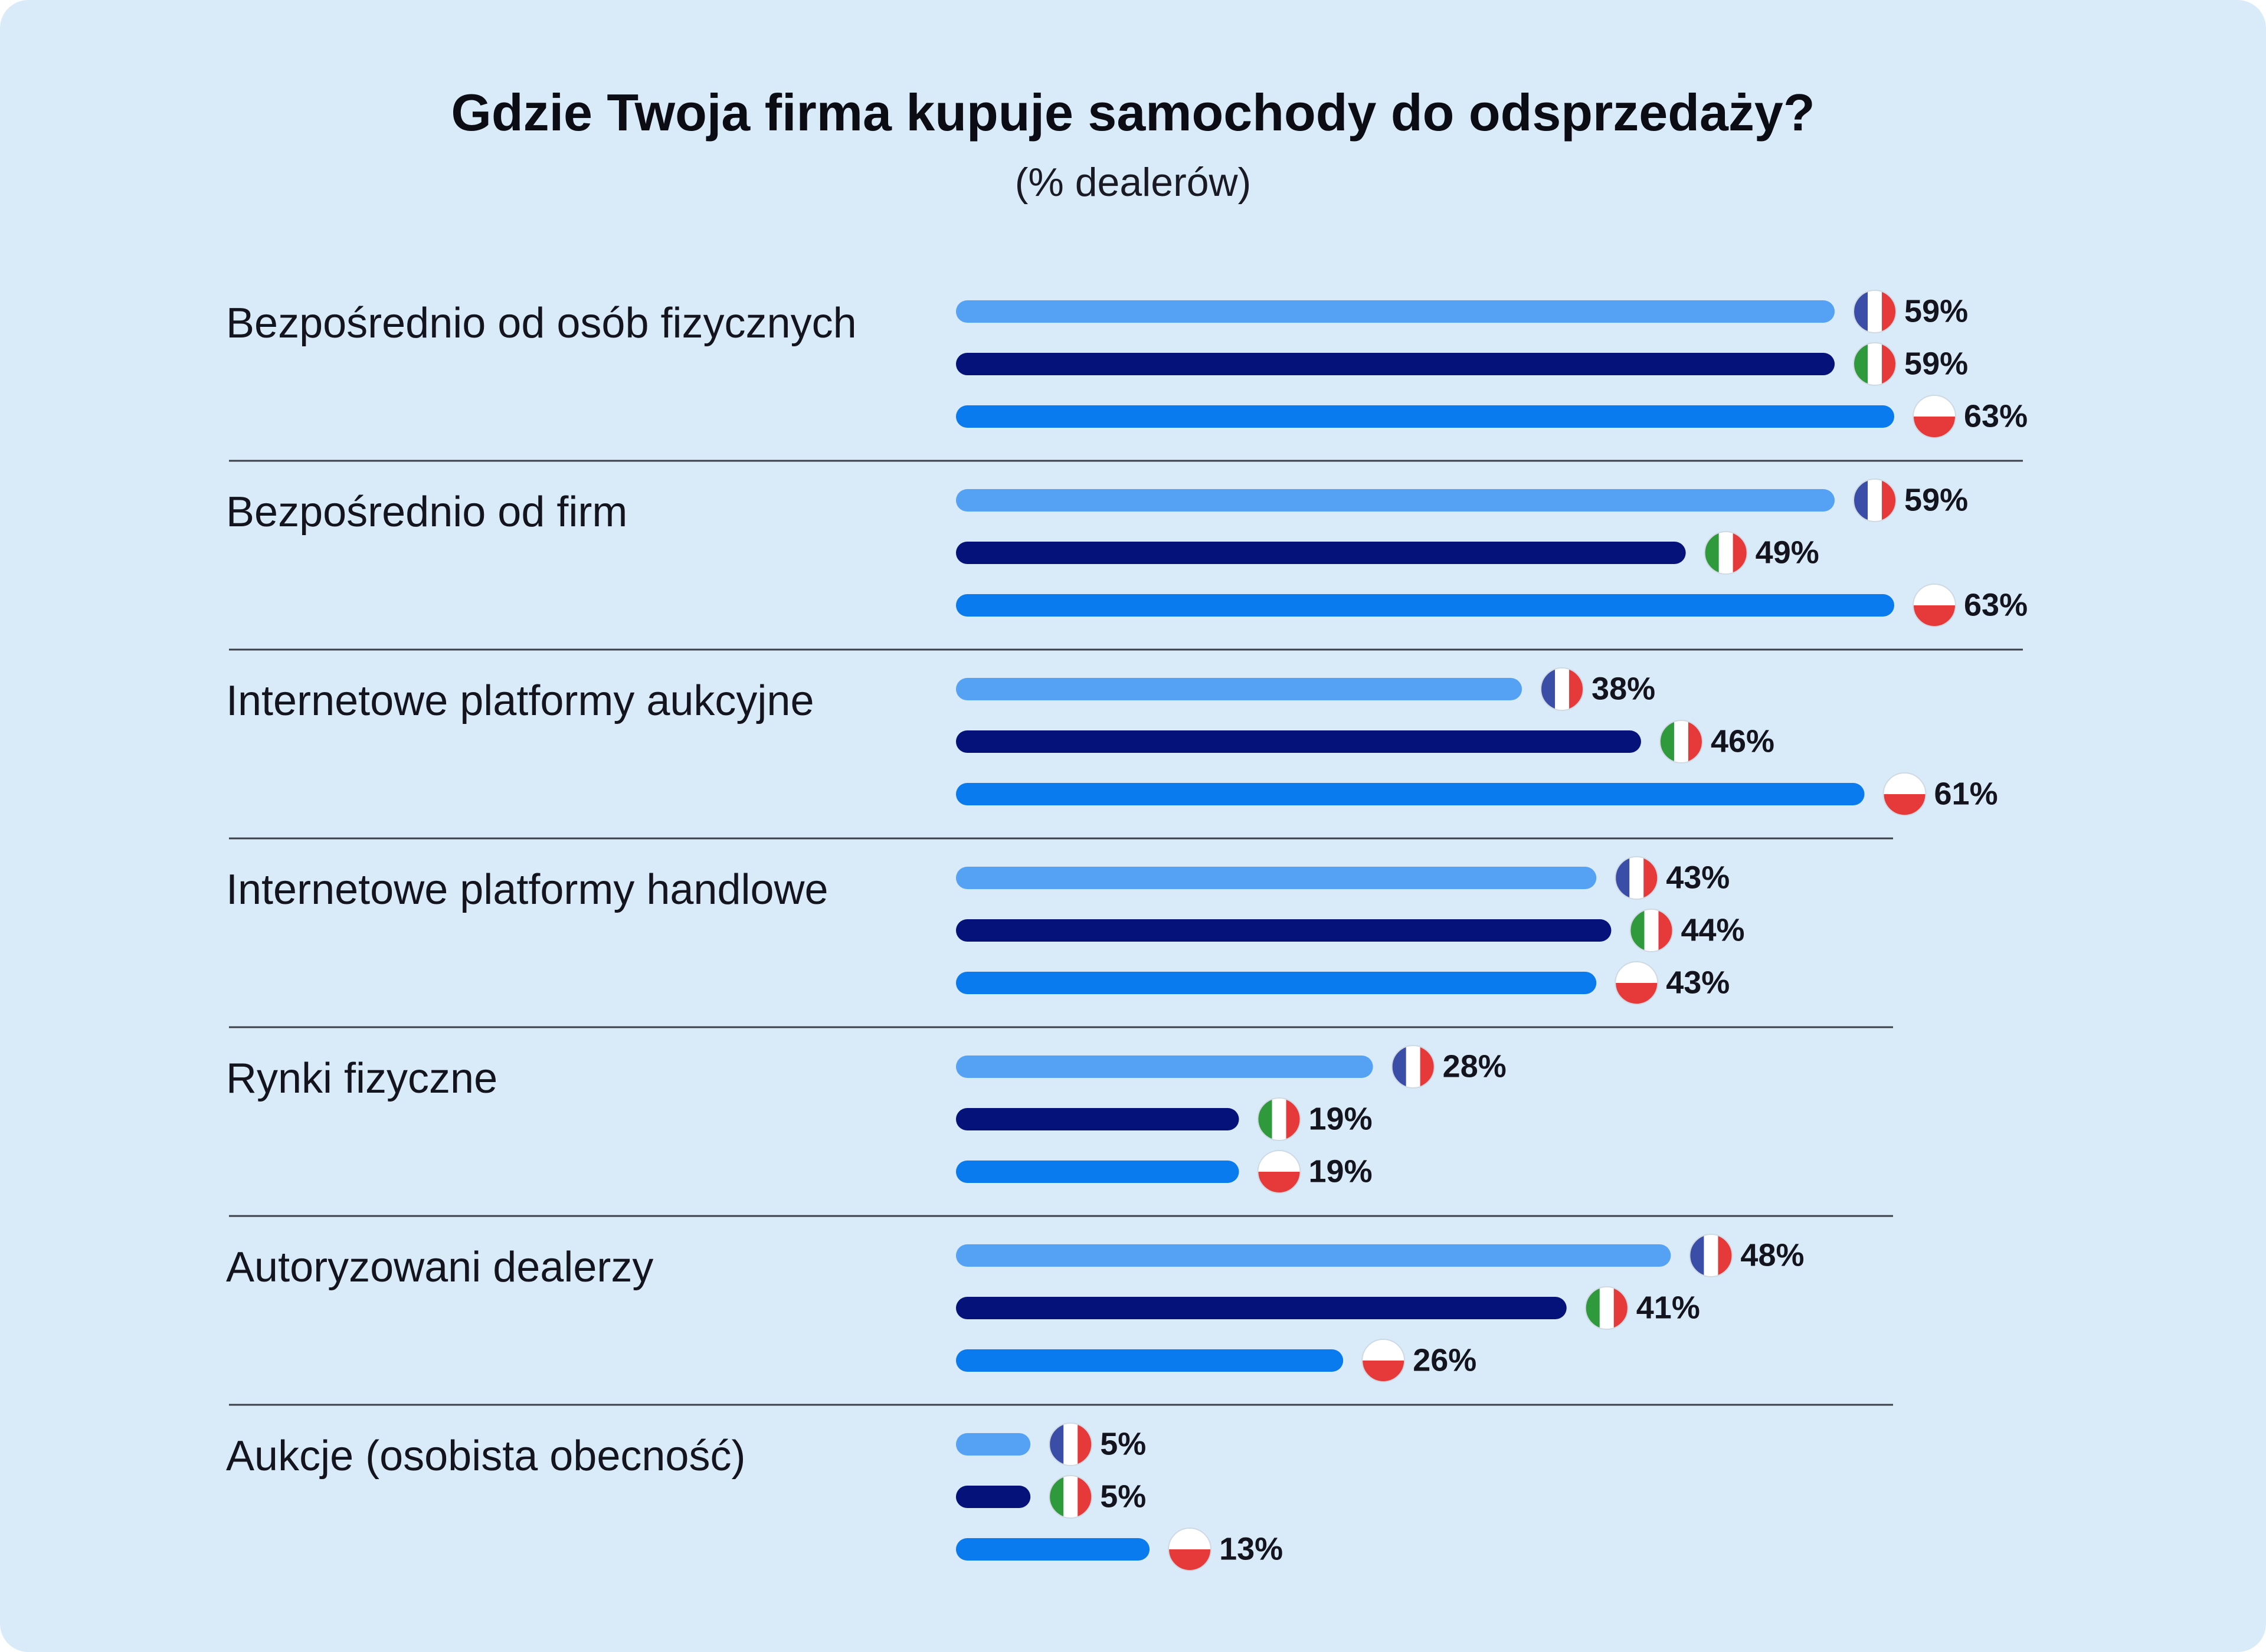 Image resolution: width=2266 pixels, height=1652 pixels. I want to click on value-label: 13%, so click(1251, 1548).